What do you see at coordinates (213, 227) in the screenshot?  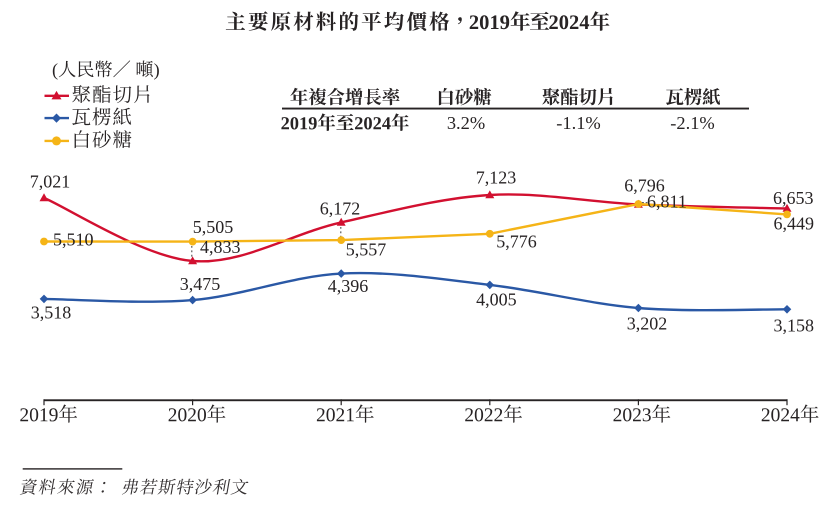 I see `svg-text: 5,505` at bounding box center [213, 227].